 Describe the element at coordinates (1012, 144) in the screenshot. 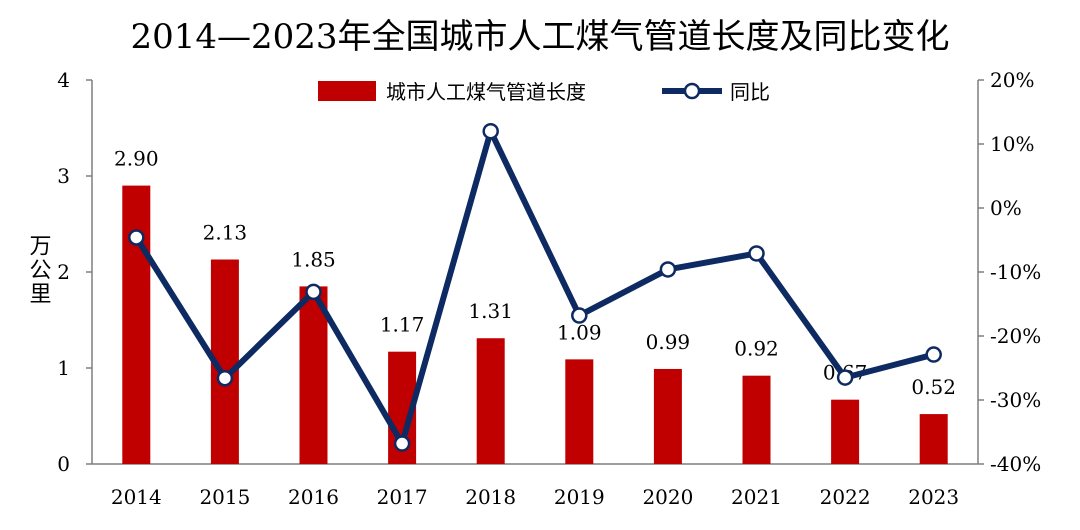

I see `y-right-tick-label: 10%` at that location.